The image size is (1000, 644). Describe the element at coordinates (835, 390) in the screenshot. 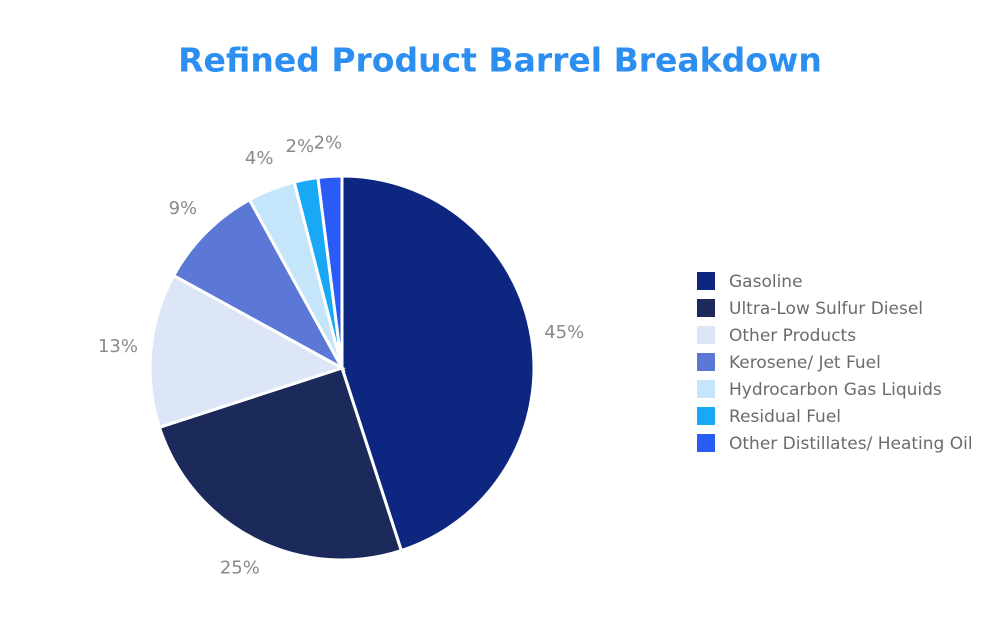

I see `legend-label: Hydrocarbon Gas Liquids` at that location.